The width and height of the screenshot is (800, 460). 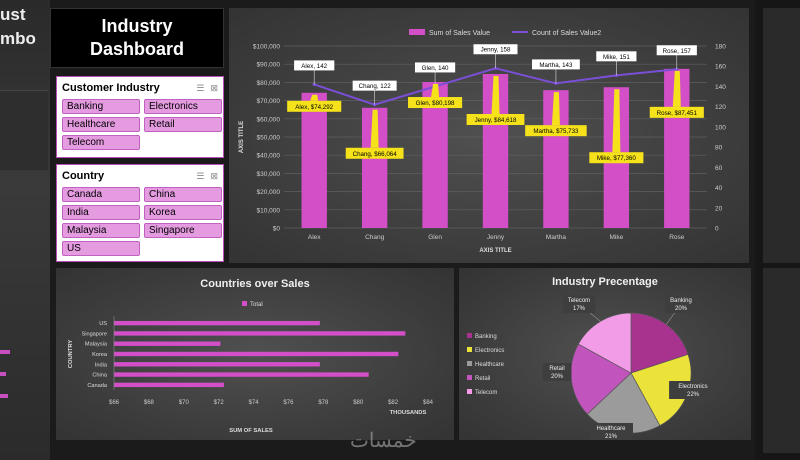 I want to click on legend-label: Banking, so click(x=486, y=337).